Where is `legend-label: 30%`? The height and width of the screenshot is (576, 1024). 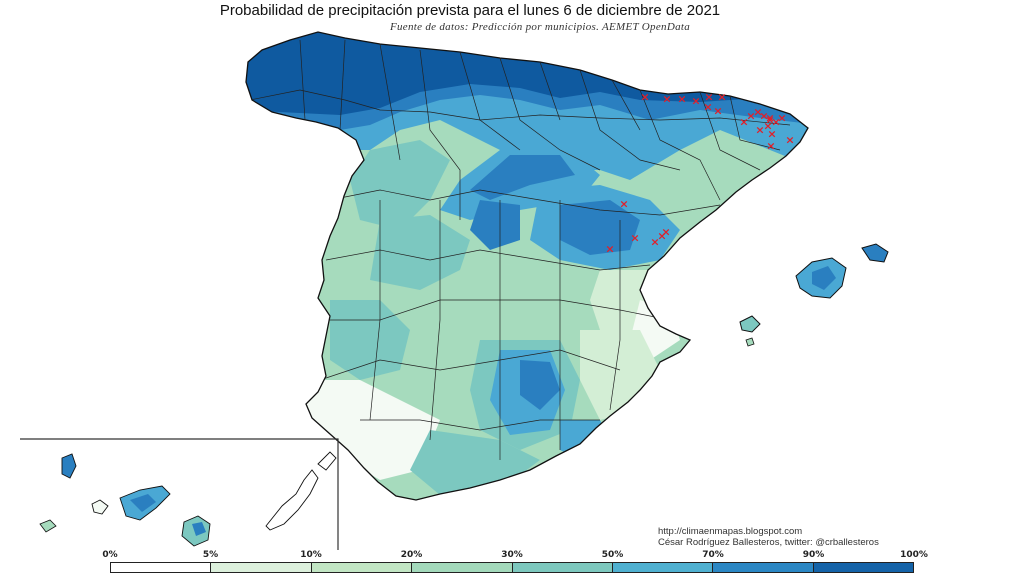
legend-label: 30% is located at coordinates (512, 555).